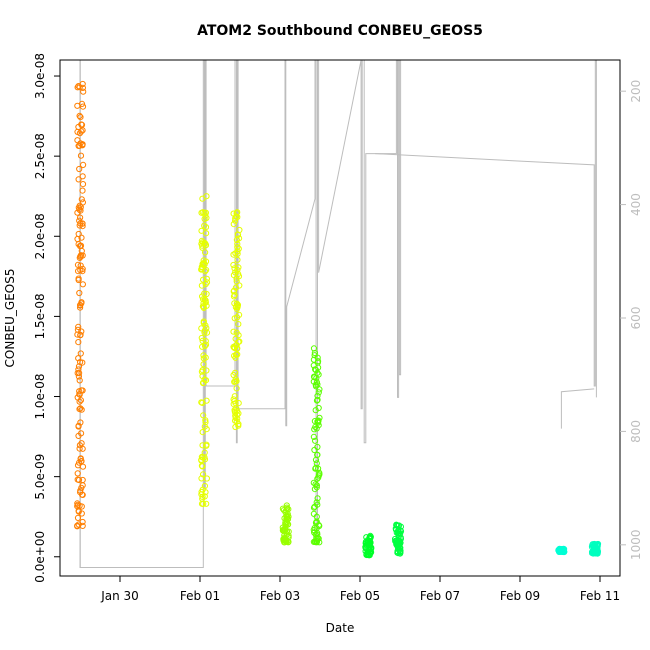 The image size is (650, 650). Describe the element at coordinates (280, 596) in the screenshot. I see `x-tick-label: Feb 03` at that location.